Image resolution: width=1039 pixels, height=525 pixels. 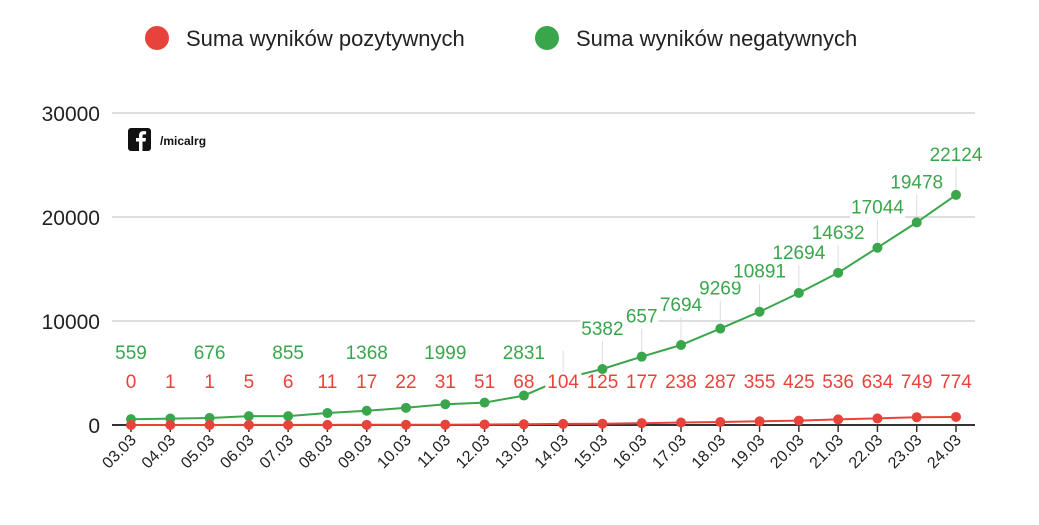 I want to click on data-label-negative: 19478, so click(x=916, y=182).